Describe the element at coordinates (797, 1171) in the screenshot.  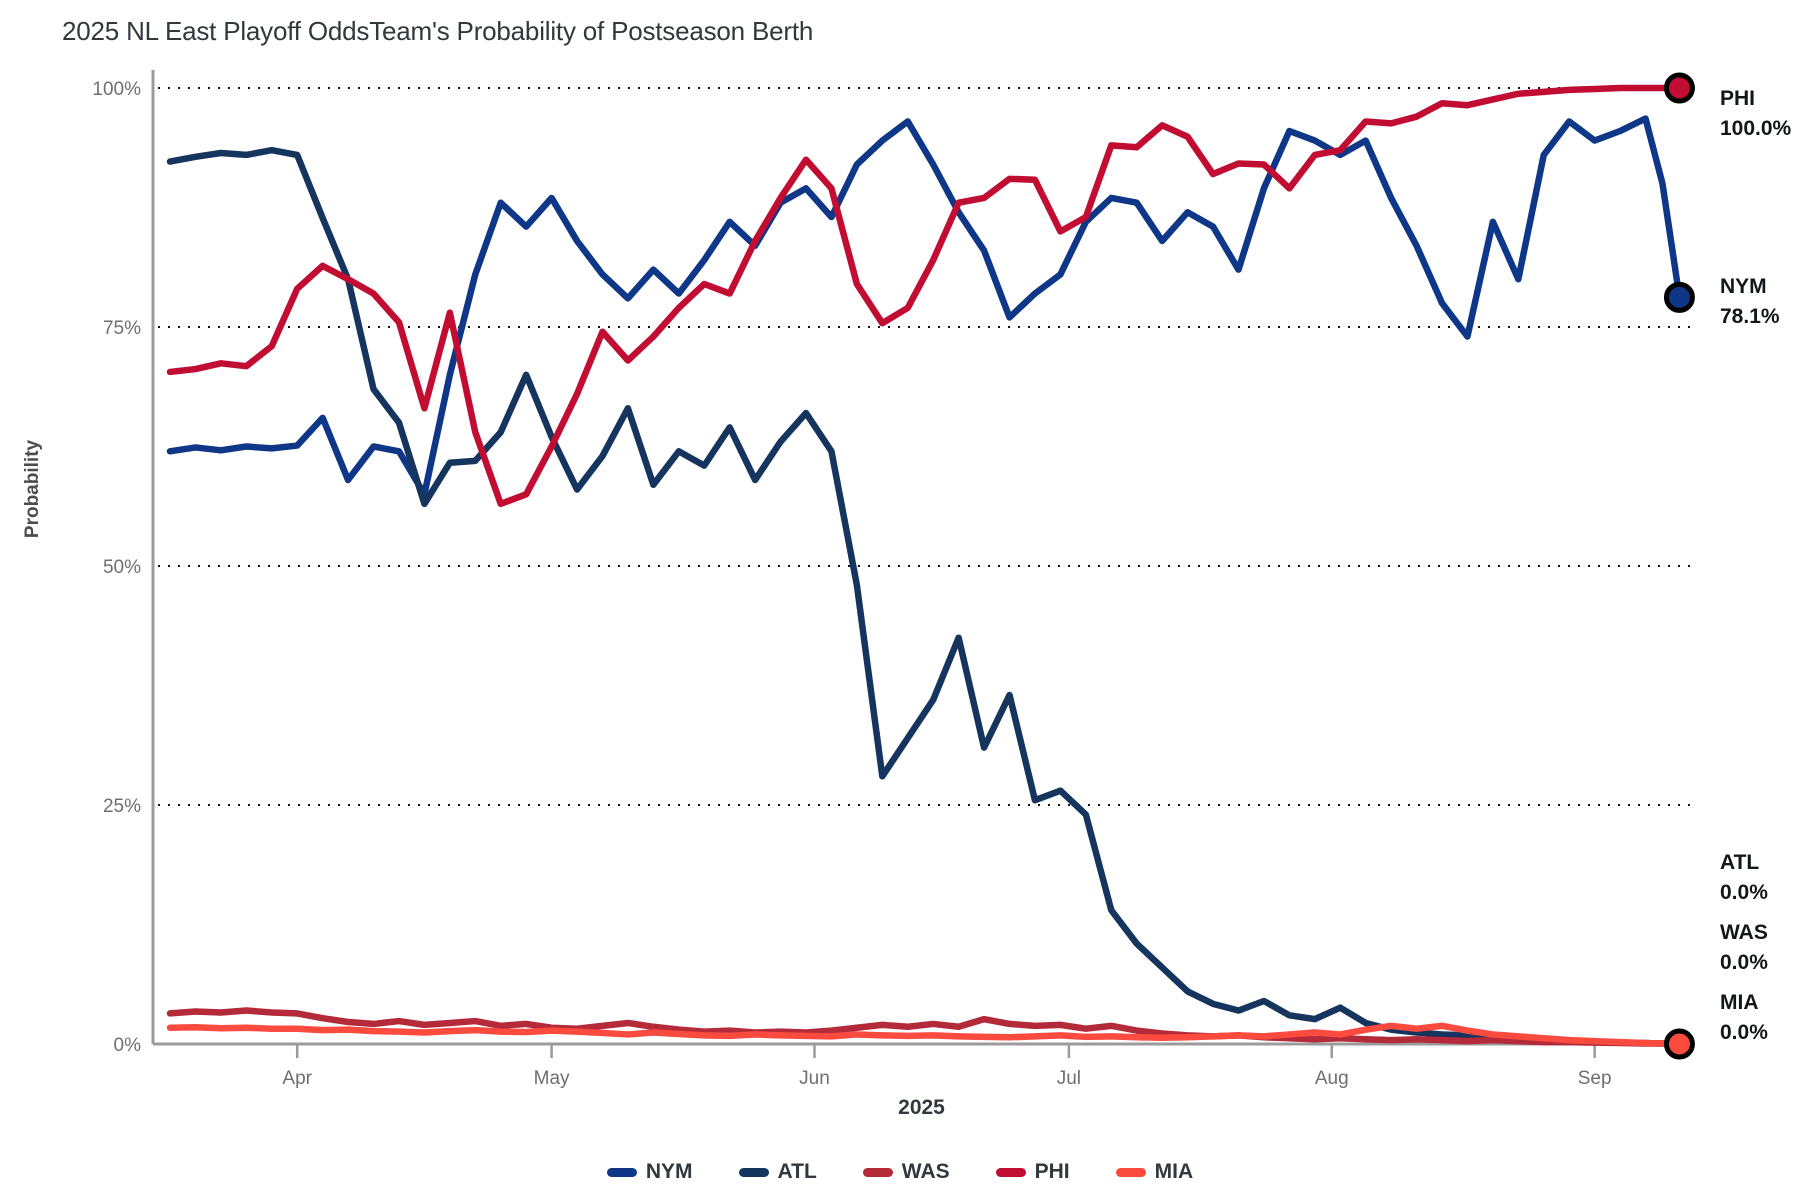
I see `legend-label: ATL` at that location.